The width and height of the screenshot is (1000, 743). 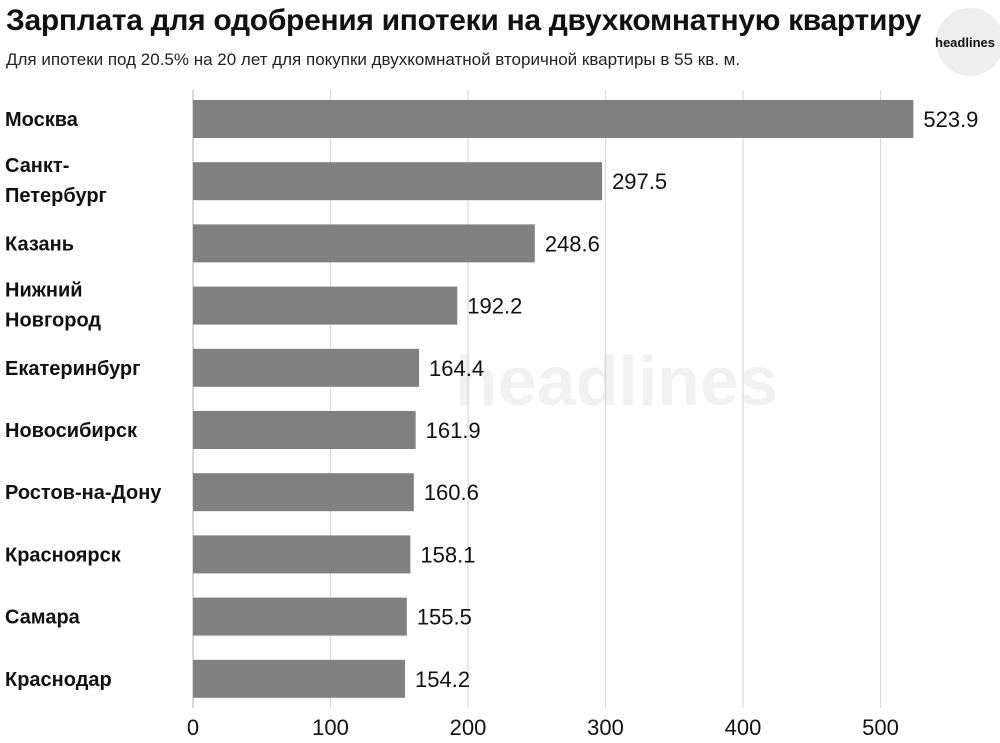 I want to click on x-tick-label: 200, so click(x=468, y=727).